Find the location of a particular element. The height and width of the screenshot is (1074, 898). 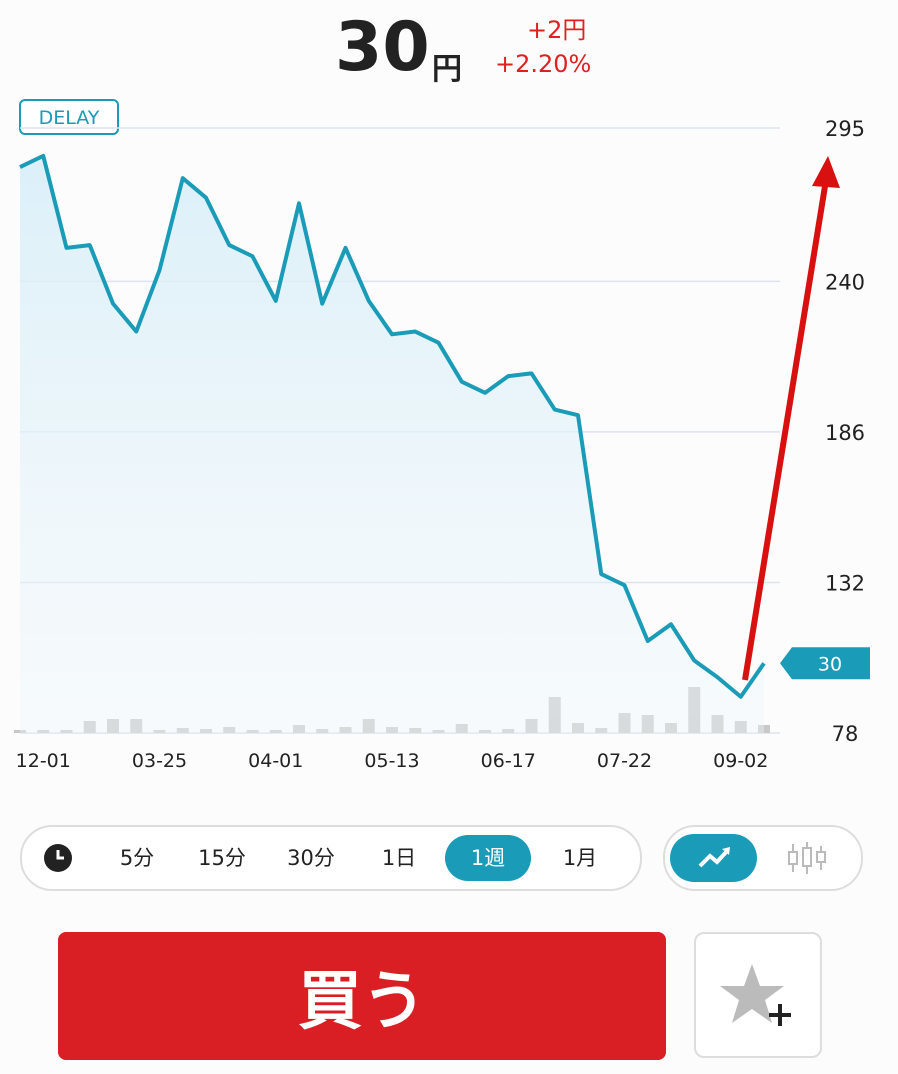

candle-icon is located at coordinates (807, 858).